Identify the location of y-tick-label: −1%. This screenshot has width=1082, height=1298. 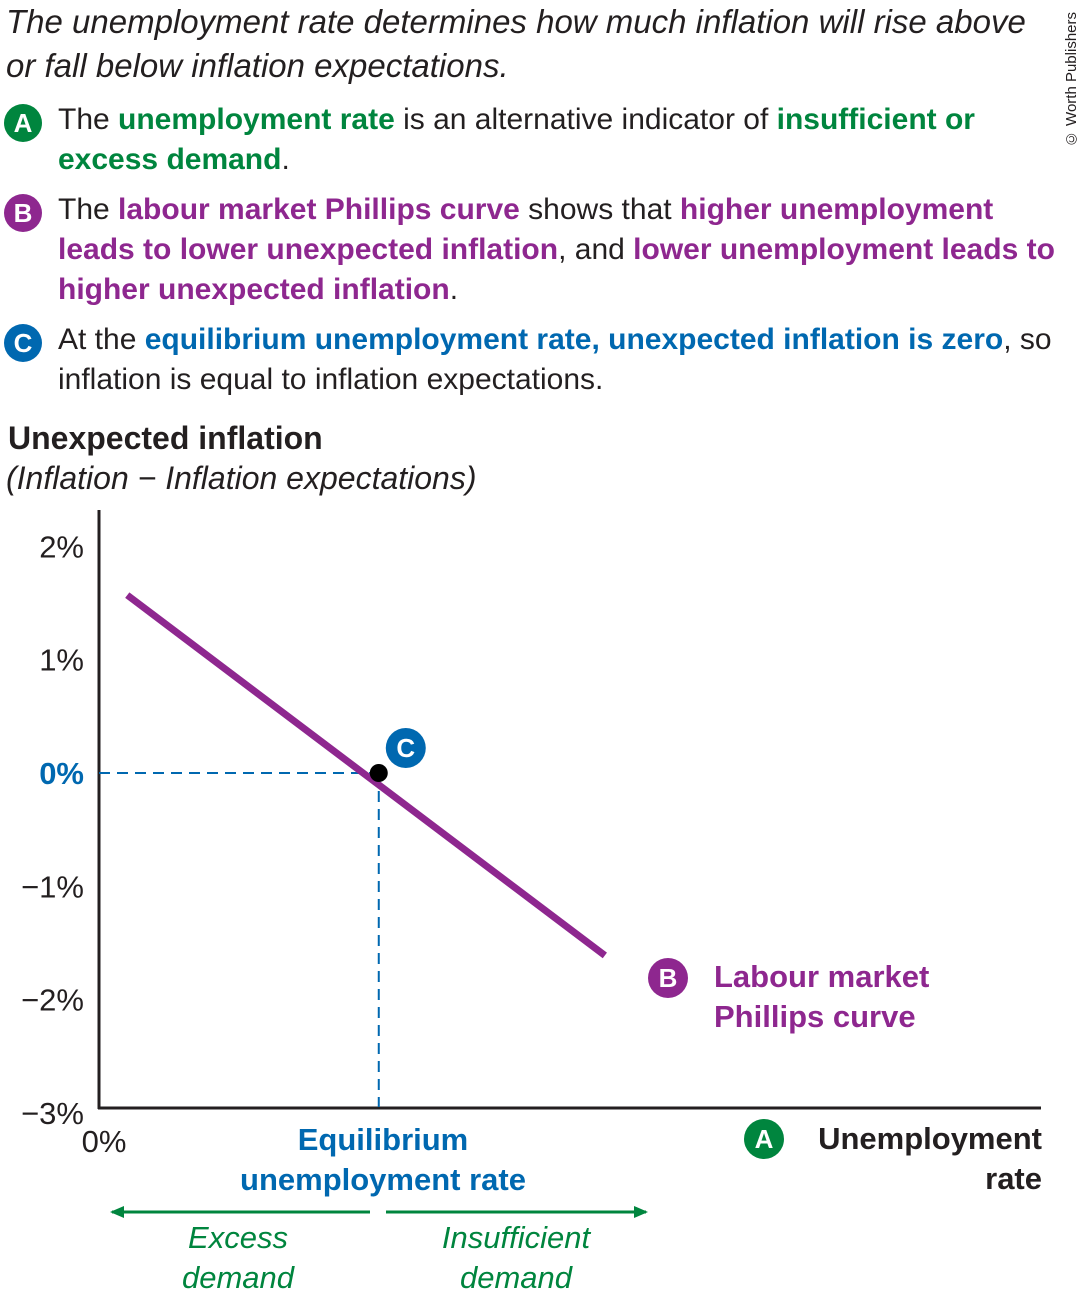
(52, 886).